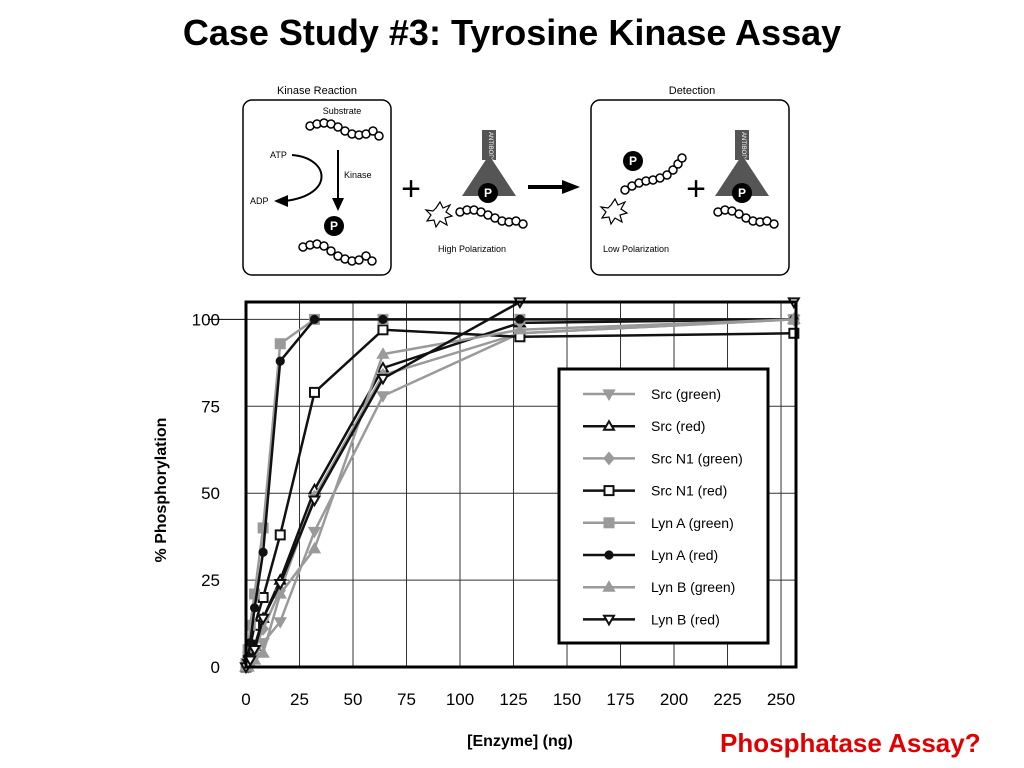 Image resolution: width=1024 pixels, height=768 pixels. I want to click on kinase-reaction-title: Kinase Reaction, so click(317, 91).